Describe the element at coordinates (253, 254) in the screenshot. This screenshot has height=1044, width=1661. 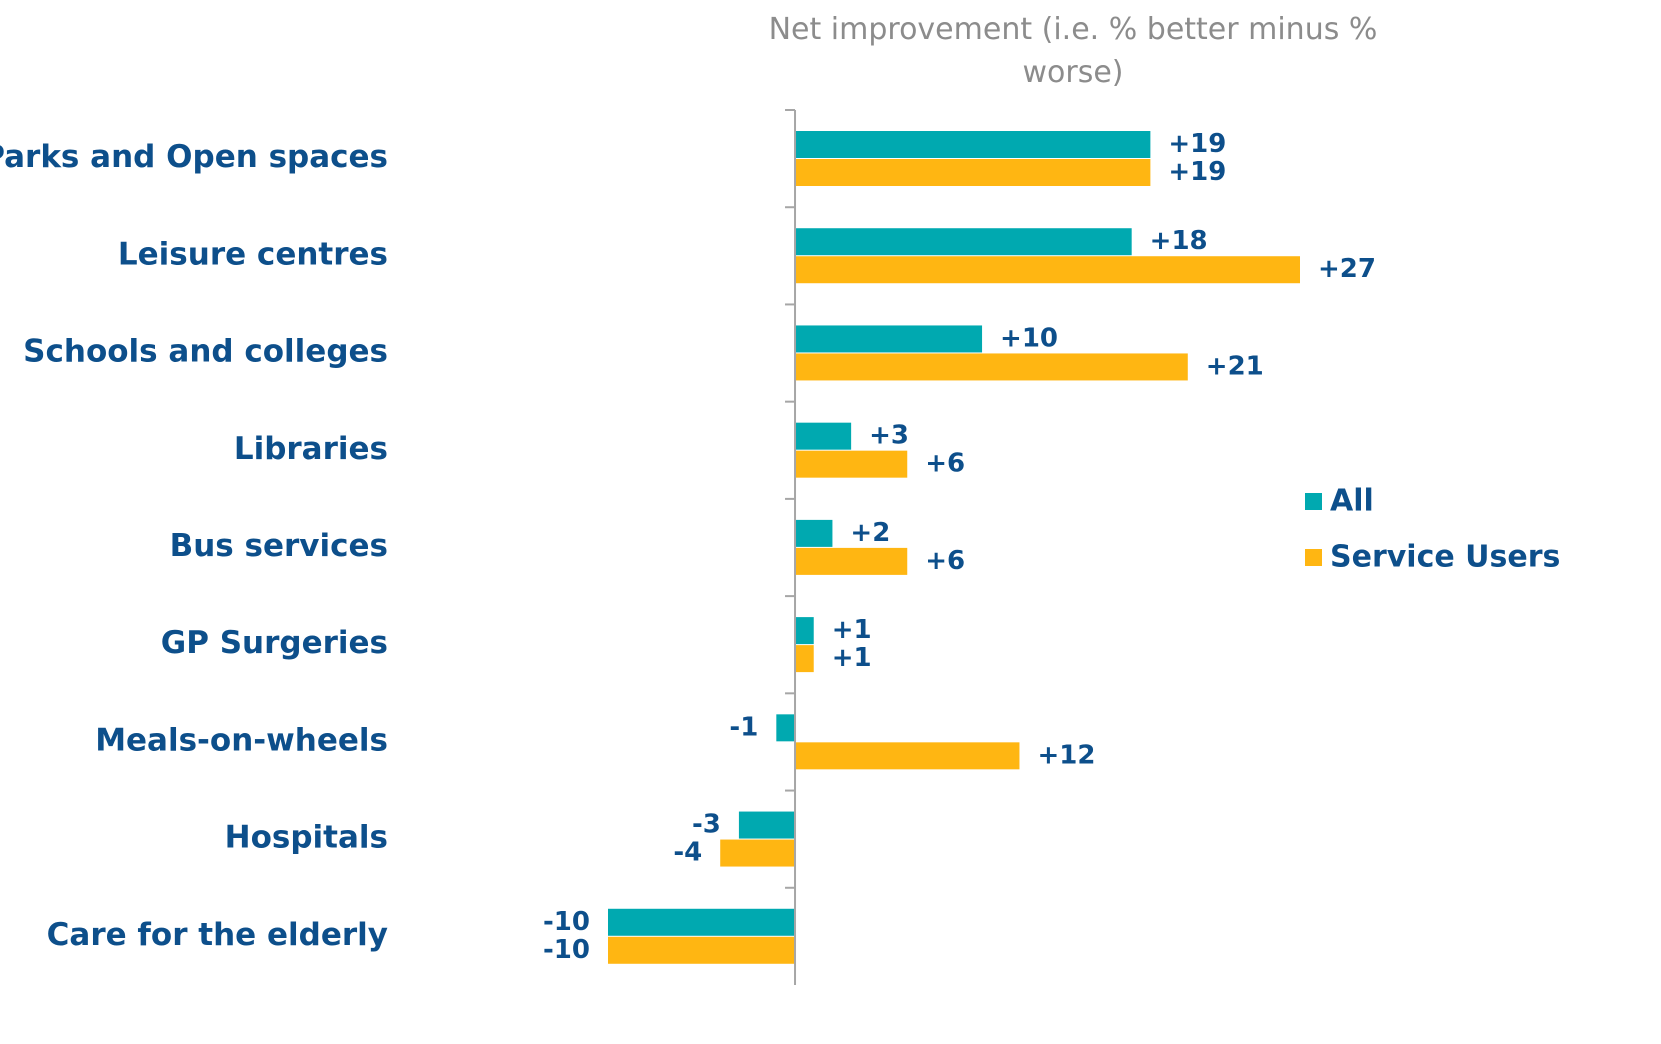
I see `category-label: Leisure centres` at that location.